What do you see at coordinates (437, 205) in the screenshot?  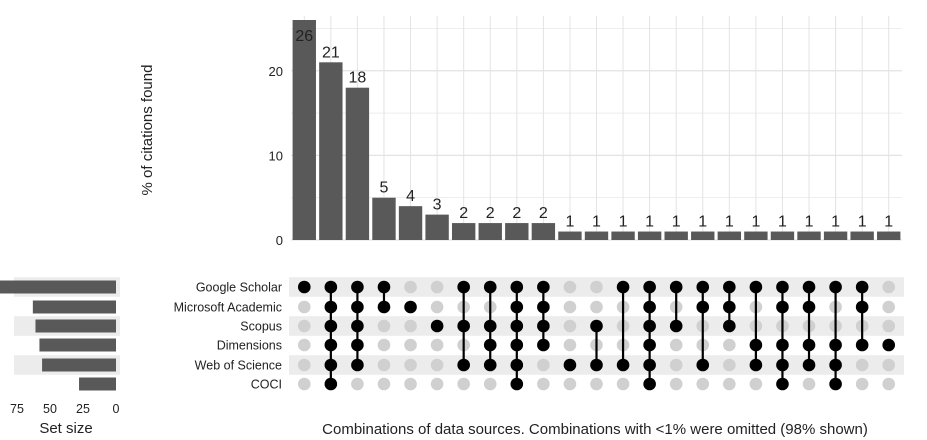 I see `bar-value-label: 3` at bounding box center [437, 205].